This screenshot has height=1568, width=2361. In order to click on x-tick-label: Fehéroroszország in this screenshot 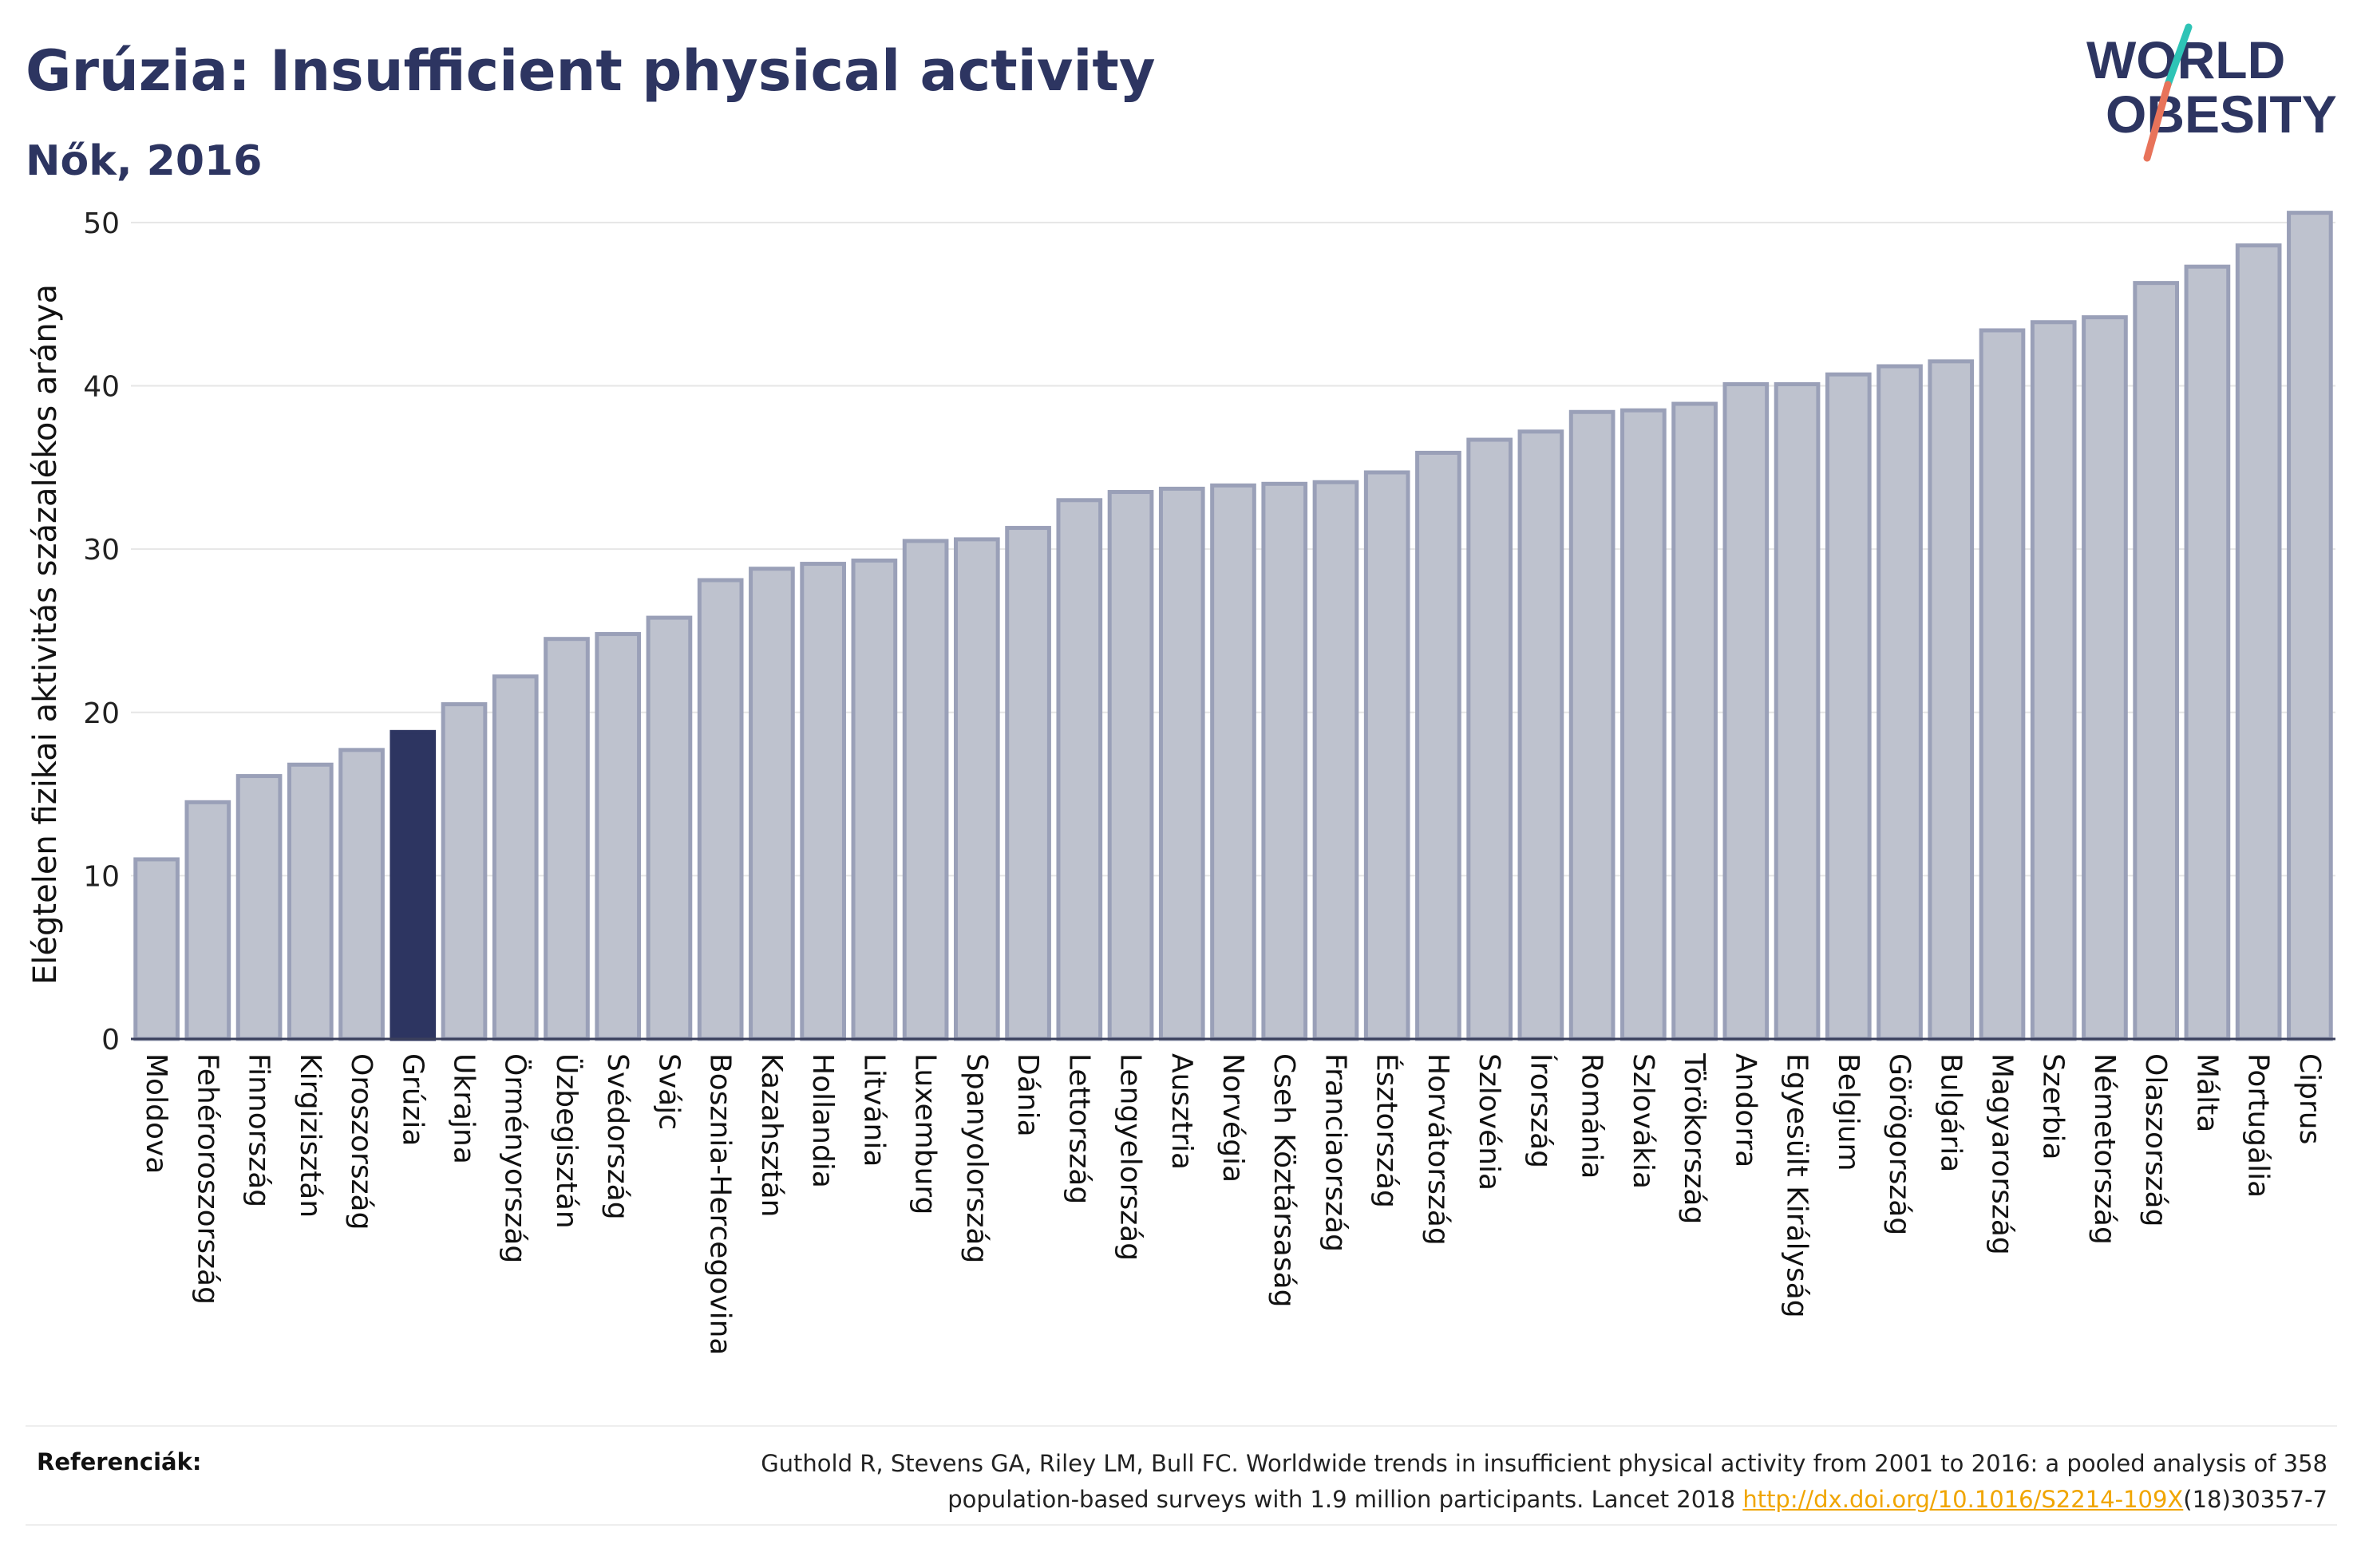, I will do `click(207, 1179)`.